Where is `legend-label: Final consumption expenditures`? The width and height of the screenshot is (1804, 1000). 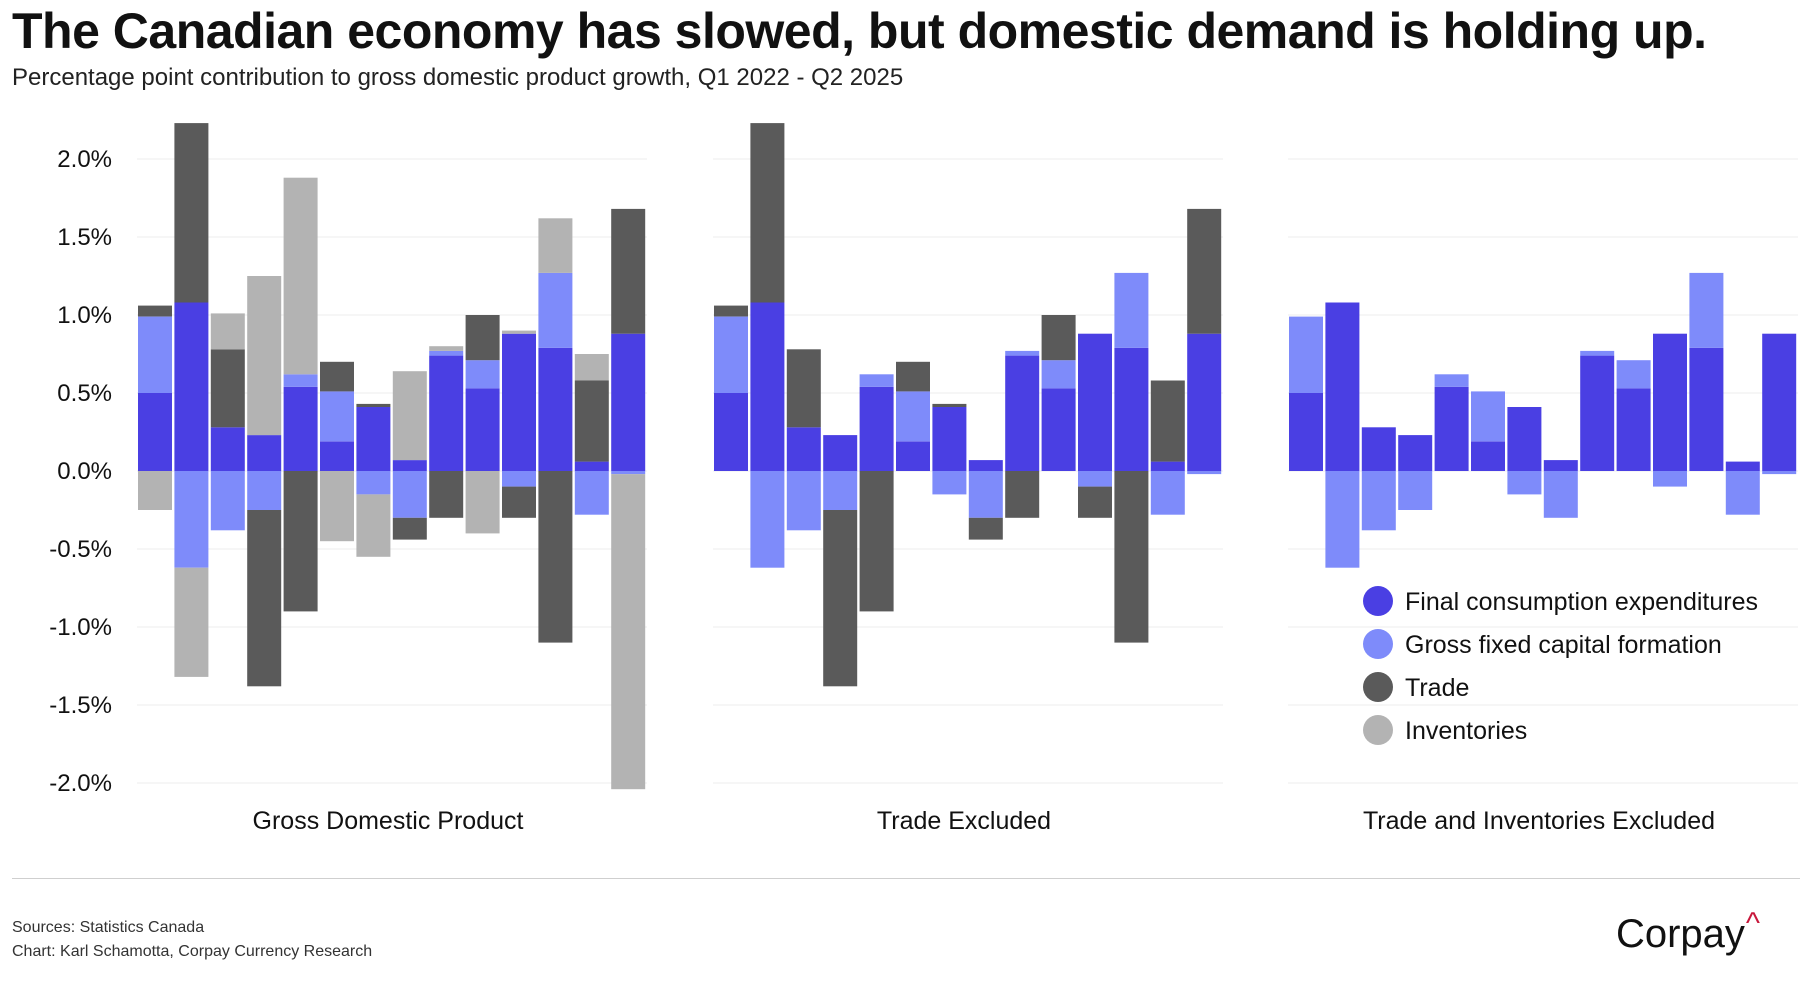
legend-label: Final consumption expenditures is located at coordinates (1581, 602).